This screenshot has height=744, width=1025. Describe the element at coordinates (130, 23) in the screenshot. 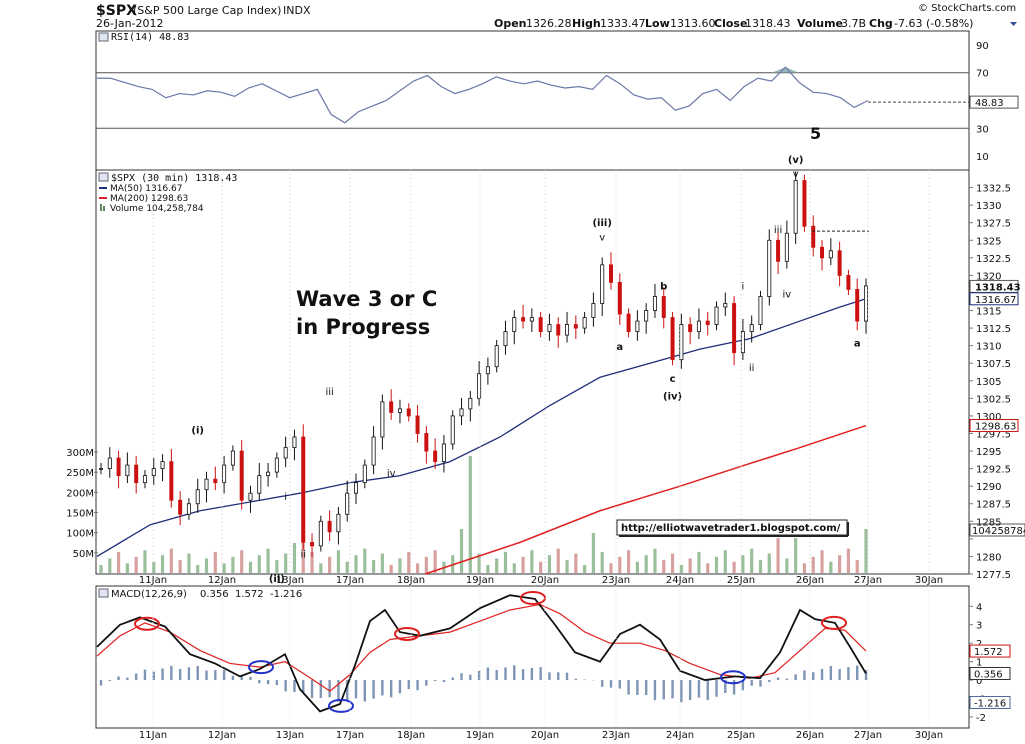

I see `chart-date: 26-Jan-2012` at that location.